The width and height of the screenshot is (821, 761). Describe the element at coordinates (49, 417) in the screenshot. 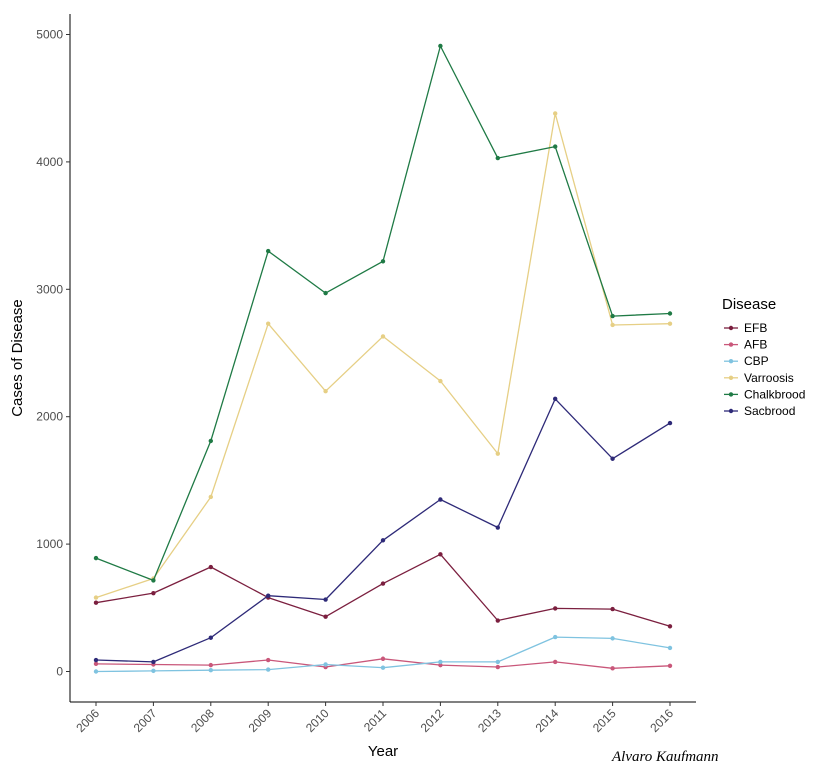

I see `y-tick-label: 2000` at that location.